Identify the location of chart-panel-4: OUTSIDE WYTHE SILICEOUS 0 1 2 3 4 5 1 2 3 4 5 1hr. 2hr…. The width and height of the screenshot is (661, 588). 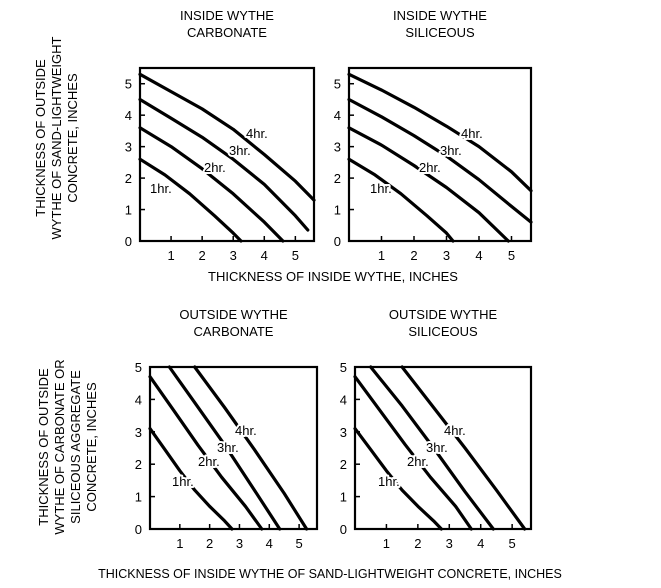
(436, 429).